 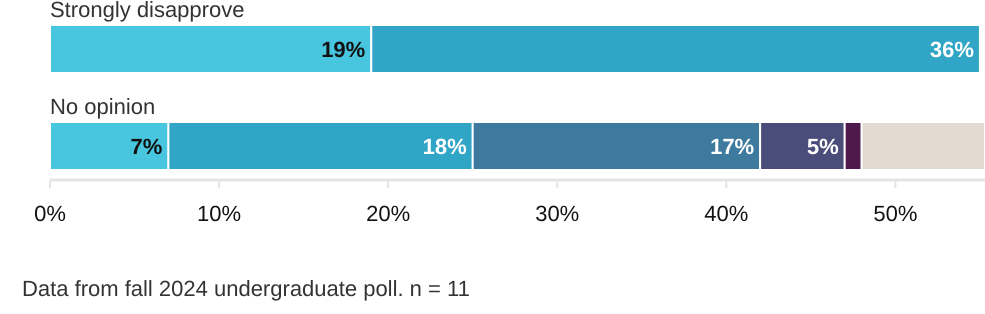 What do you see at coordinates (895, 213) in the screenshot?
I see `x-tick-label: 50%` at bounding box center [895, 213].